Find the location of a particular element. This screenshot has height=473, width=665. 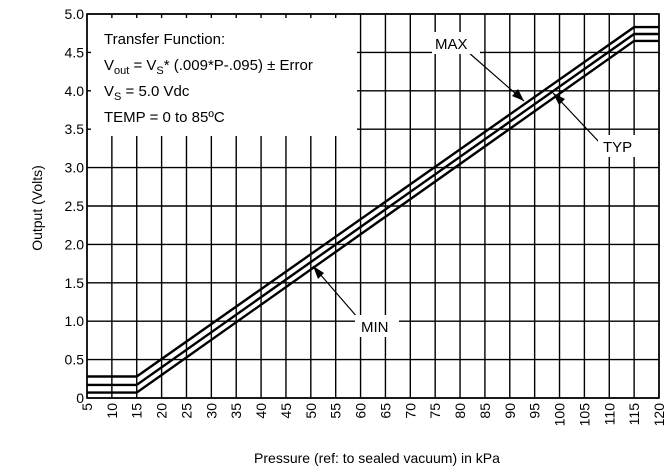

x-tick-label: 35 is located at coordinates (236, 411).